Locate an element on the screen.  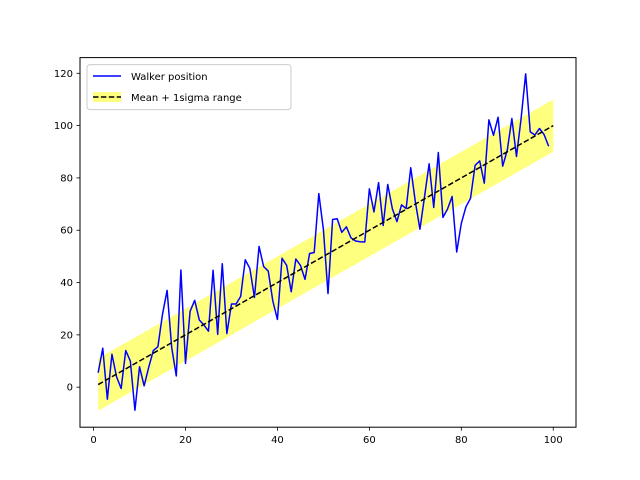
y-tick-label: 60 is located at coordinates (66, 231).